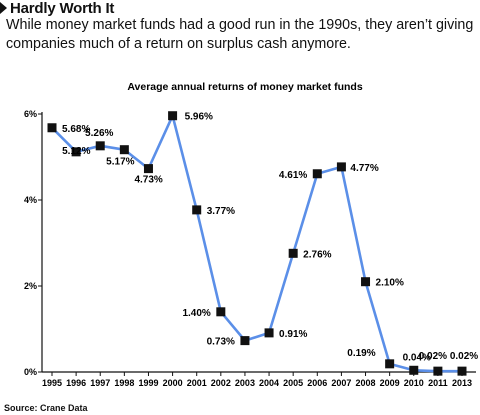 The height and width of the screenshot is (415, 480). What do you see at coordinates (390, 283) in the screenshot?
I see `data-label: 2.10%` at bounding box center [390, 283].